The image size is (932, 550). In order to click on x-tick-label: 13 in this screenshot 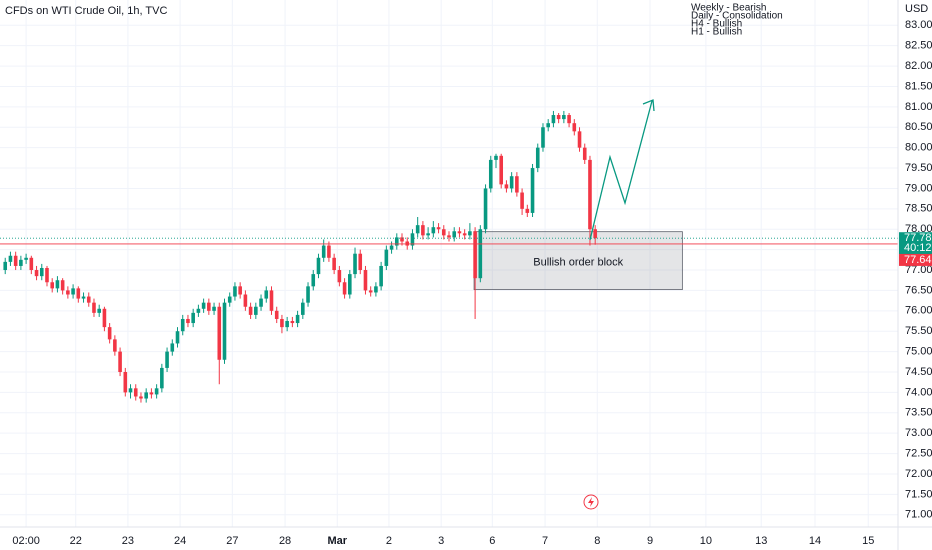, I will do `click(761, 541)`.